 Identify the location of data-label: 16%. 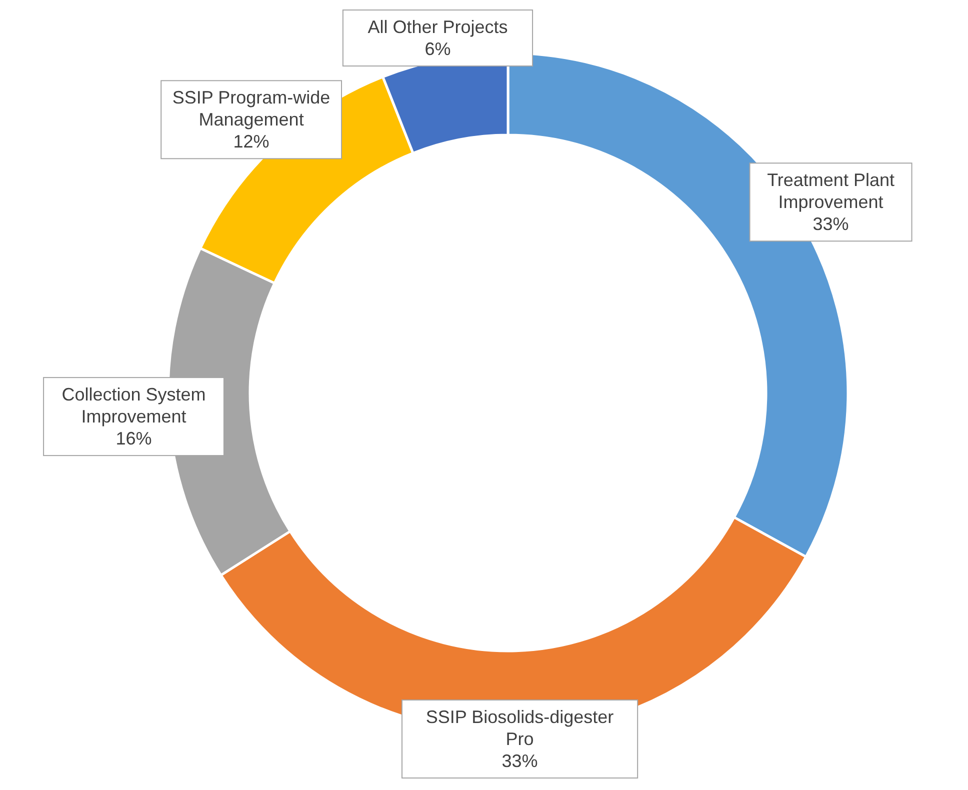
(134, 438).